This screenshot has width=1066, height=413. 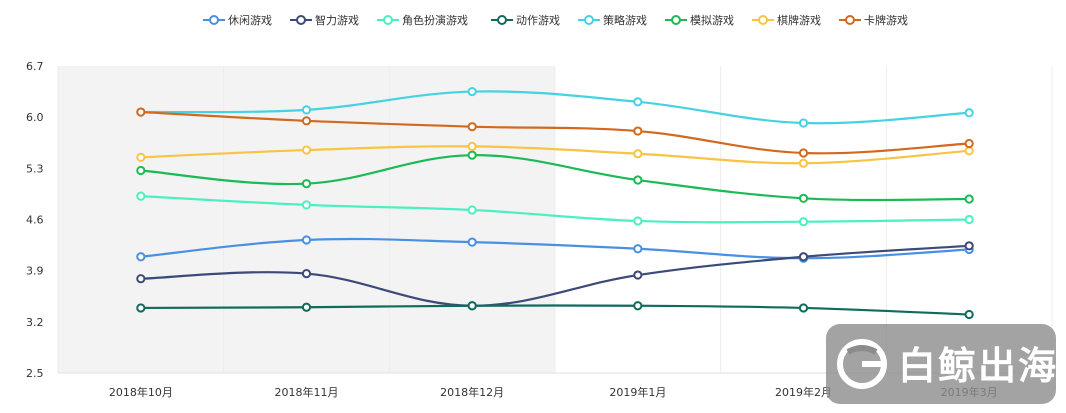 I want to click on y-tick-label: 2.5, so click(x=35, y=373).